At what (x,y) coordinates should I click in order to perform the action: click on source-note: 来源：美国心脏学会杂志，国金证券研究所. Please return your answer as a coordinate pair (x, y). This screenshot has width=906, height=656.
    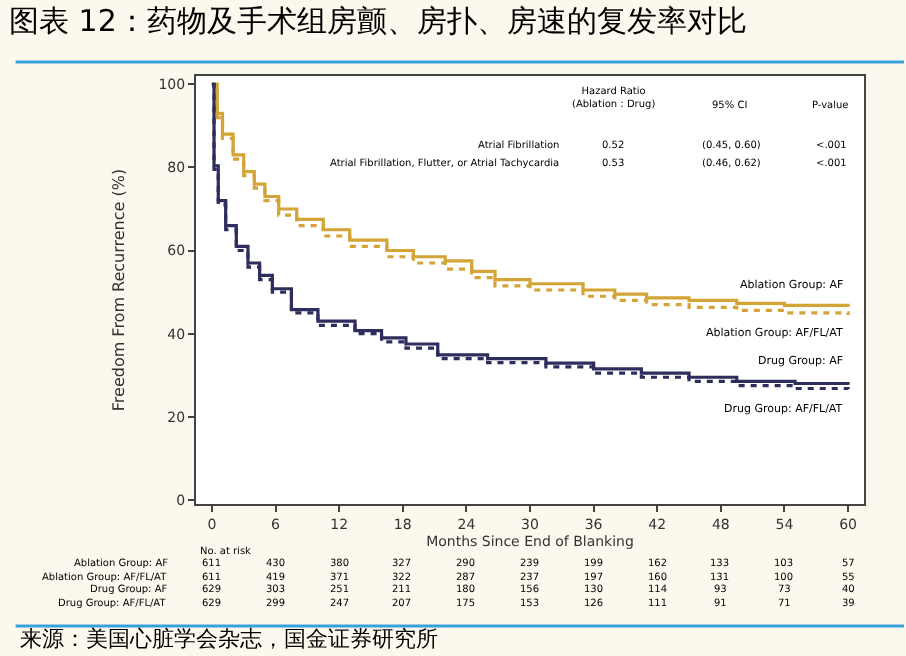
    Looking at the image, I should click on (229, 639).